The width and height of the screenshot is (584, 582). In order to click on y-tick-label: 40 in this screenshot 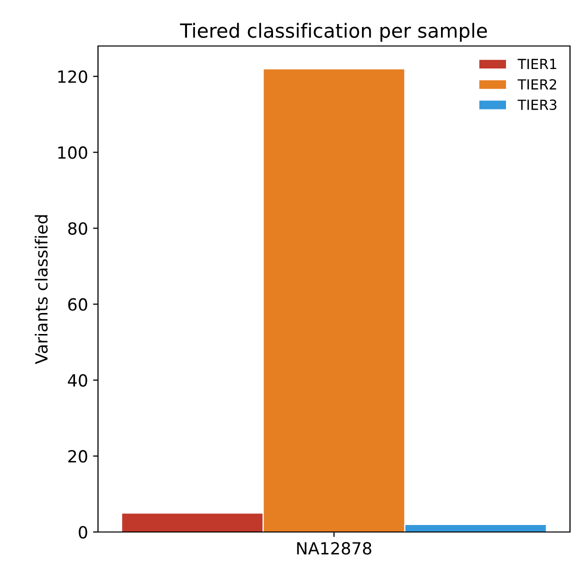, I will do `click(78, 380)`.